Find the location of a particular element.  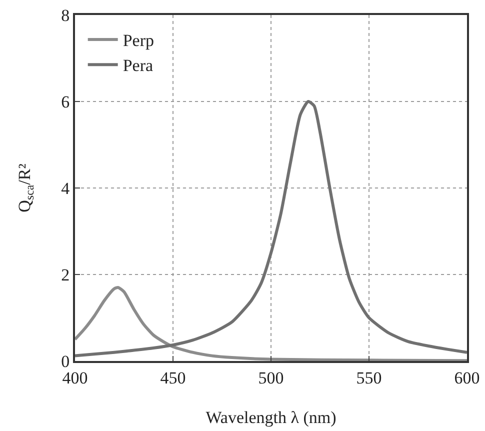

y-tick-label: 4 is located at coordinates (65, 188).